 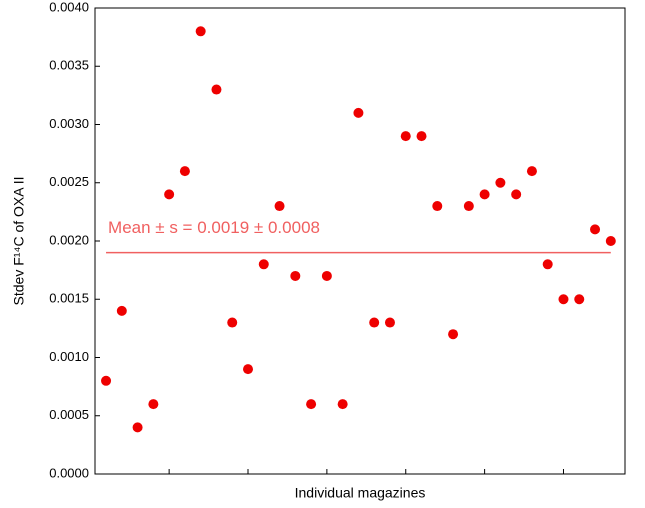 I want to click on y-tick-label: 0.0010, so click(x=69, y=356).